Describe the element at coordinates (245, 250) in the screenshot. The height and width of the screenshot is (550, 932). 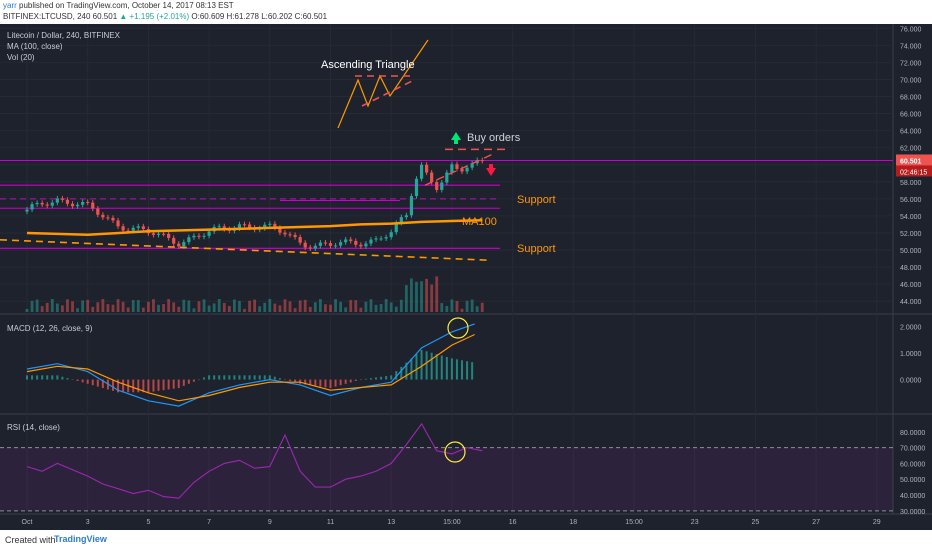
I see `support-trend-line` at that location.